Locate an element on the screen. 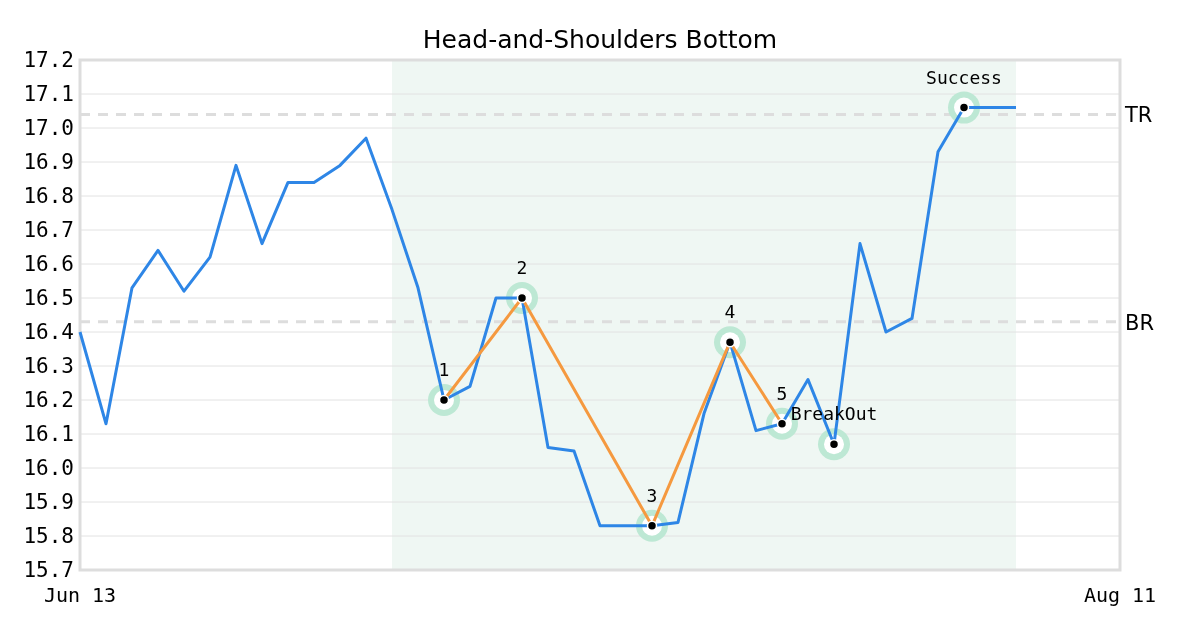  x-tick-label: Jun 13 is located at coordinates (80, 595).